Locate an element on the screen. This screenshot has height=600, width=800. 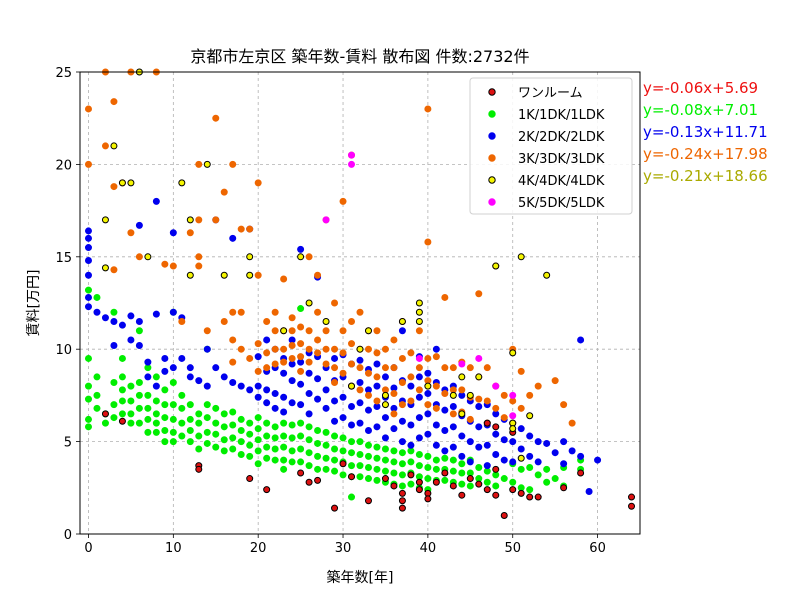
trend-equation: y=-0.24x+17.98 is located at coordinates (705, 154).